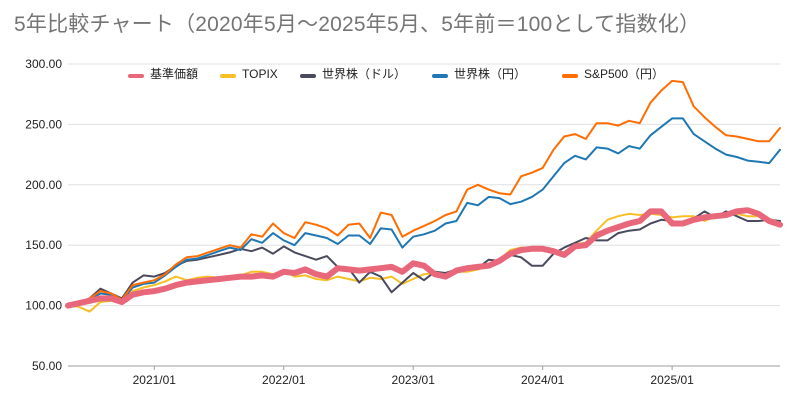  Describe the element at coordinates (43, 124) in the screenshot. I see `y-tick-label: 250.00` at that location.